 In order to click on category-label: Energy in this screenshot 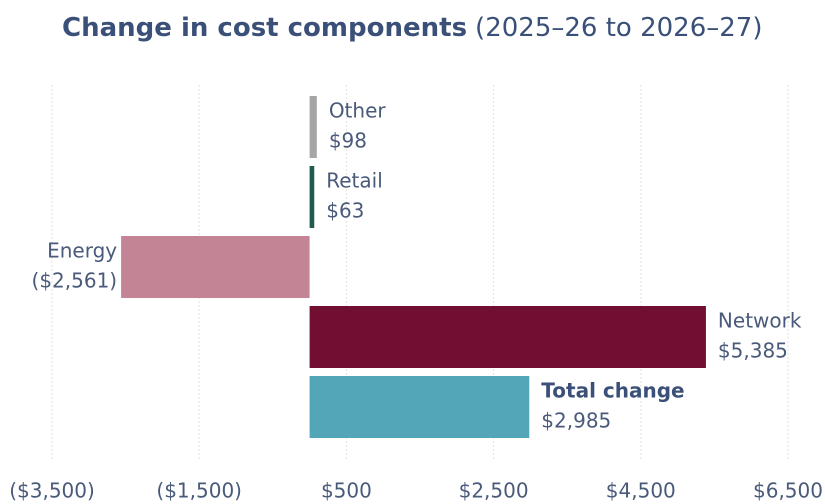, I will do `click(82, 251)`.